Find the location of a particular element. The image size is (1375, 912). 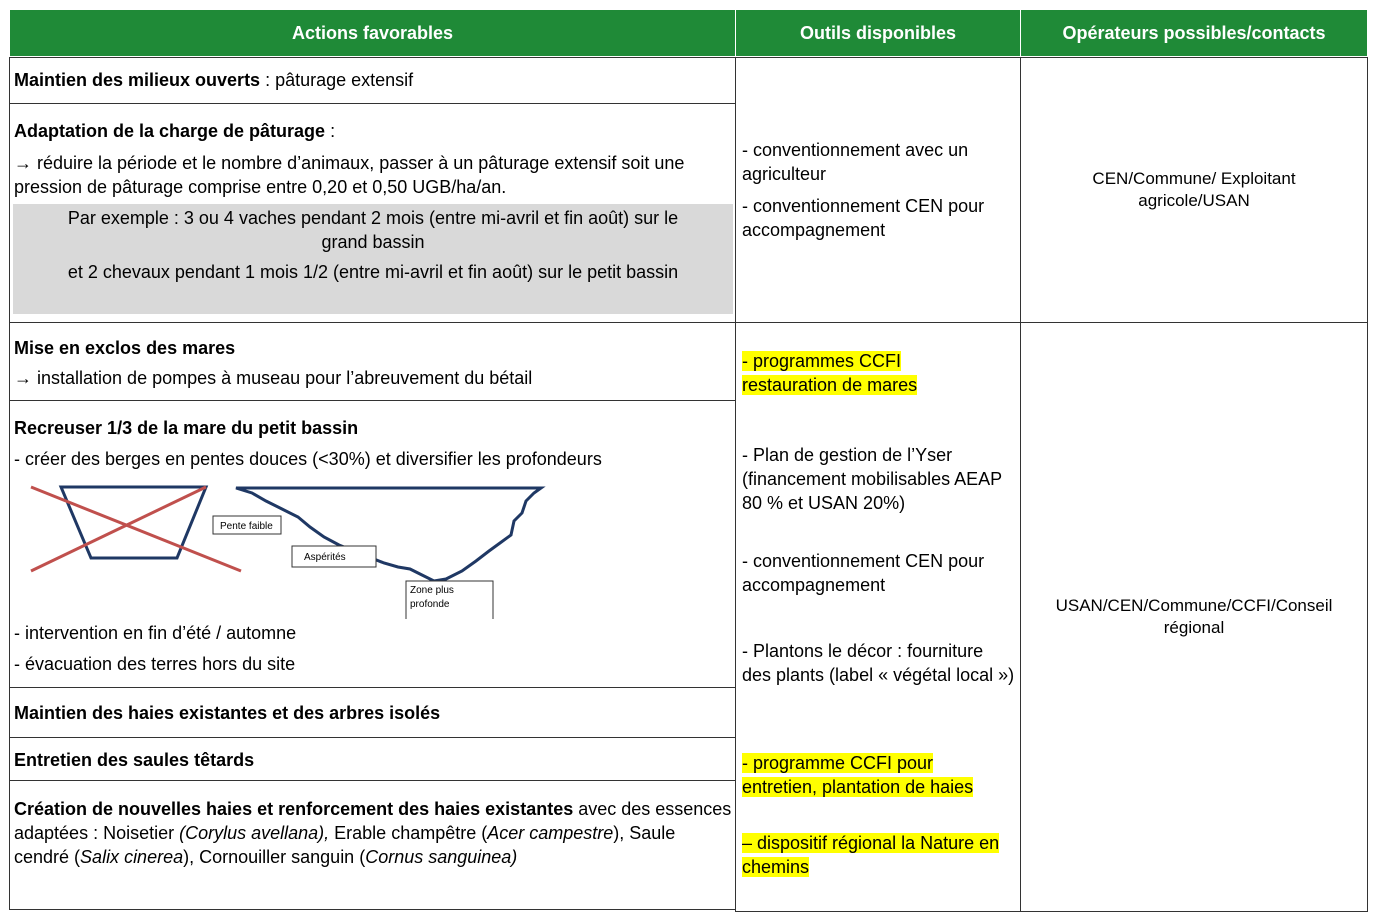

action-title: Maintien des milieux ouverts is located at coordinates (137, 80).